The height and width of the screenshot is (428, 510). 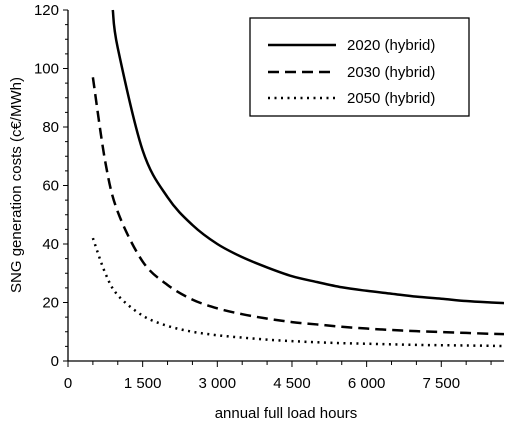 I want to click on x-axis-title: annual full load hours, so click(x=286, y=413).